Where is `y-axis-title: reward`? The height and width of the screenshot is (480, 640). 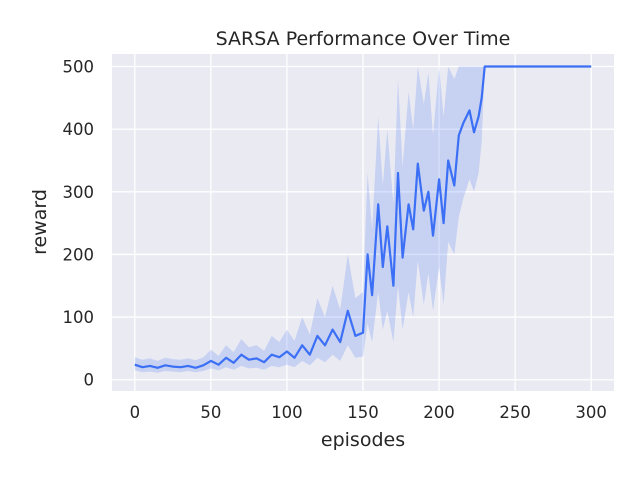
y-axis-title: reward is located at coordinates (40, 222).